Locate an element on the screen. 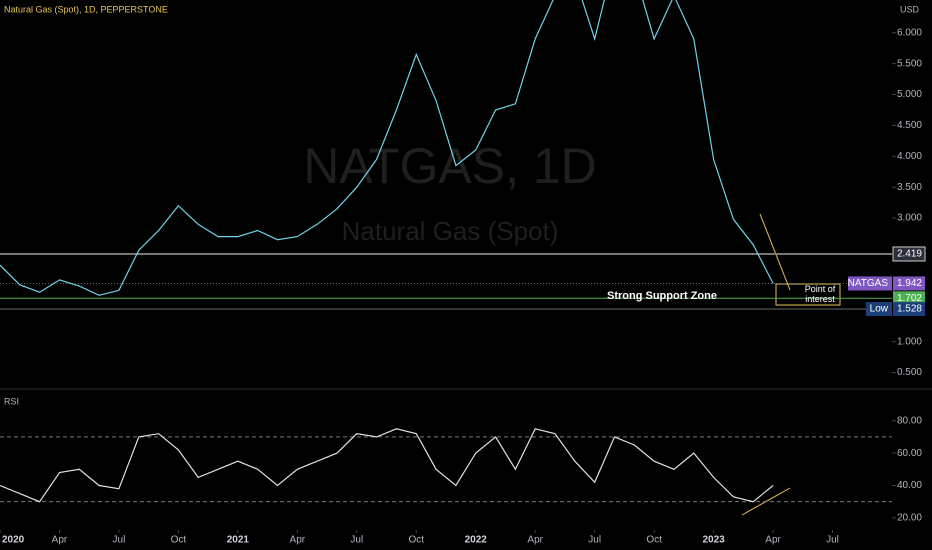 The image size is (932, 550). annotation-box is located at coordinates (808, 294).